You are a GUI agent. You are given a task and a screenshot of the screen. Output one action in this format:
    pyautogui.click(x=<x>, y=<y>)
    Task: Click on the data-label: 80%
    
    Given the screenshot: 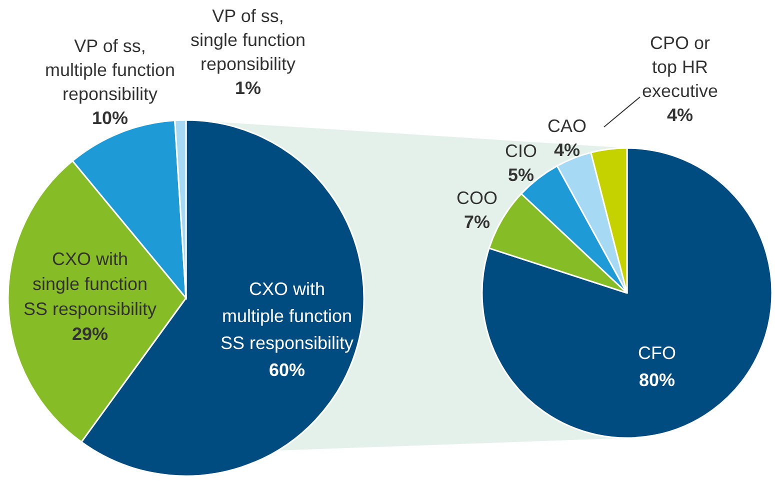 What is the action you would take?
    pyautogui.click(x=657, y=380)
    